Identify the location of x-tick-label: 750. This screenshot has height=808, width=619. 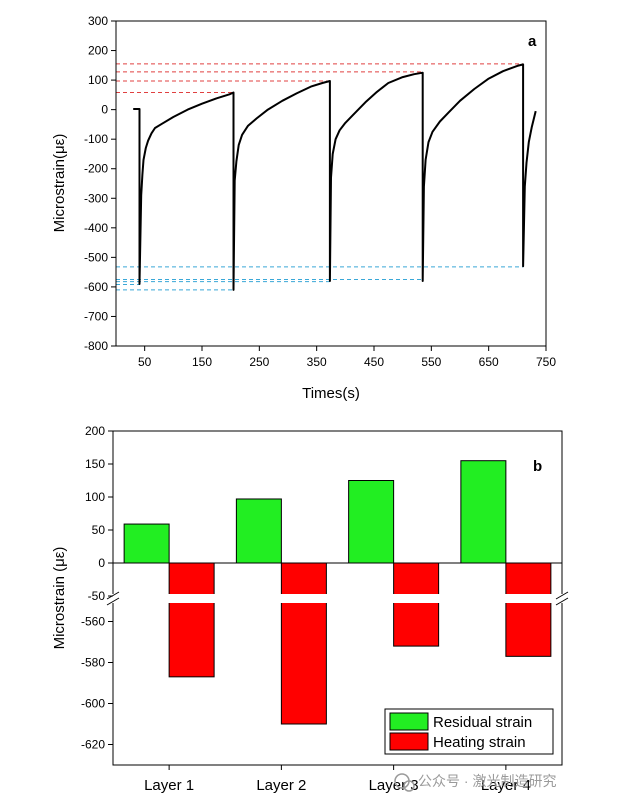
(546, 362).